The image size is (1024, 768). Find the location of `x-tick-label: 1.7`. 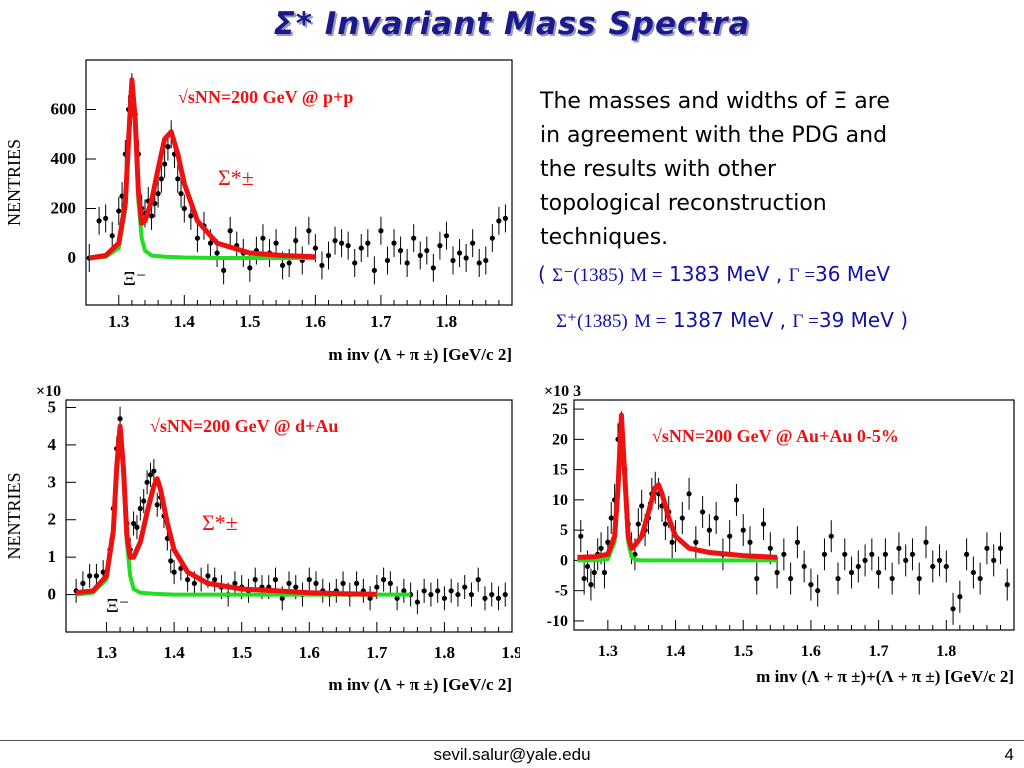

x-tick-label: 1.7 is located at coordinates (381, 321).